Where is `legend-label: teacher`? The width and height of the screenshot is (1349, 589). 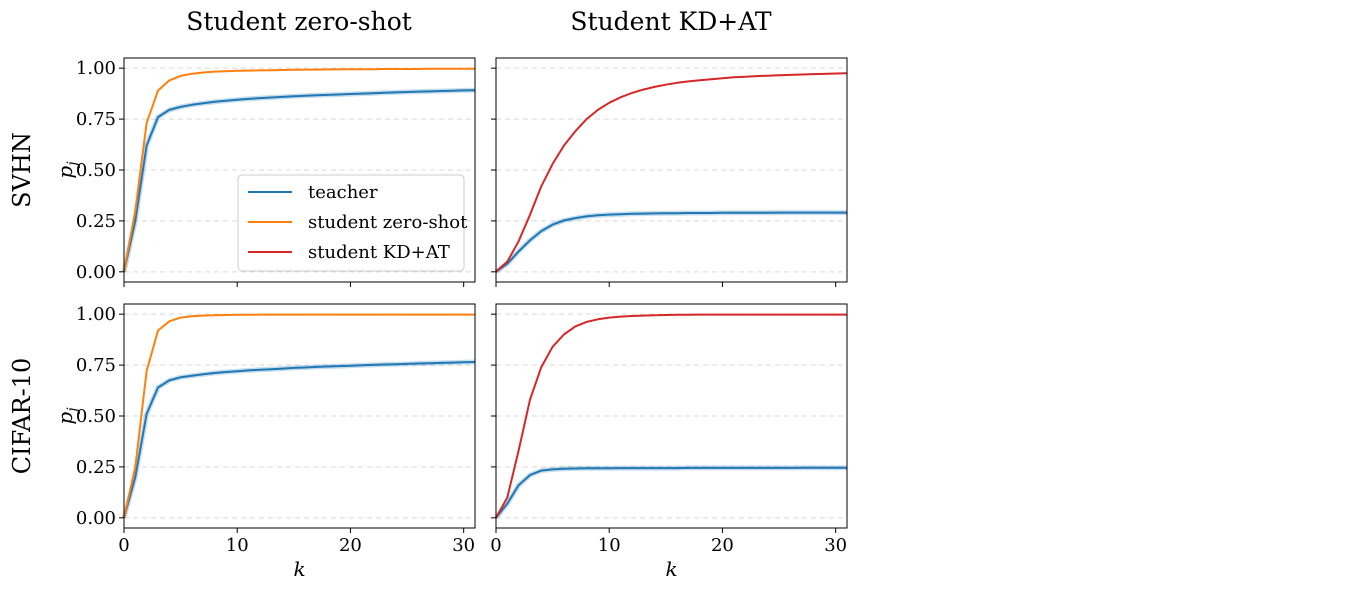 legend-label: teacher is located at coordinates (343, 192).